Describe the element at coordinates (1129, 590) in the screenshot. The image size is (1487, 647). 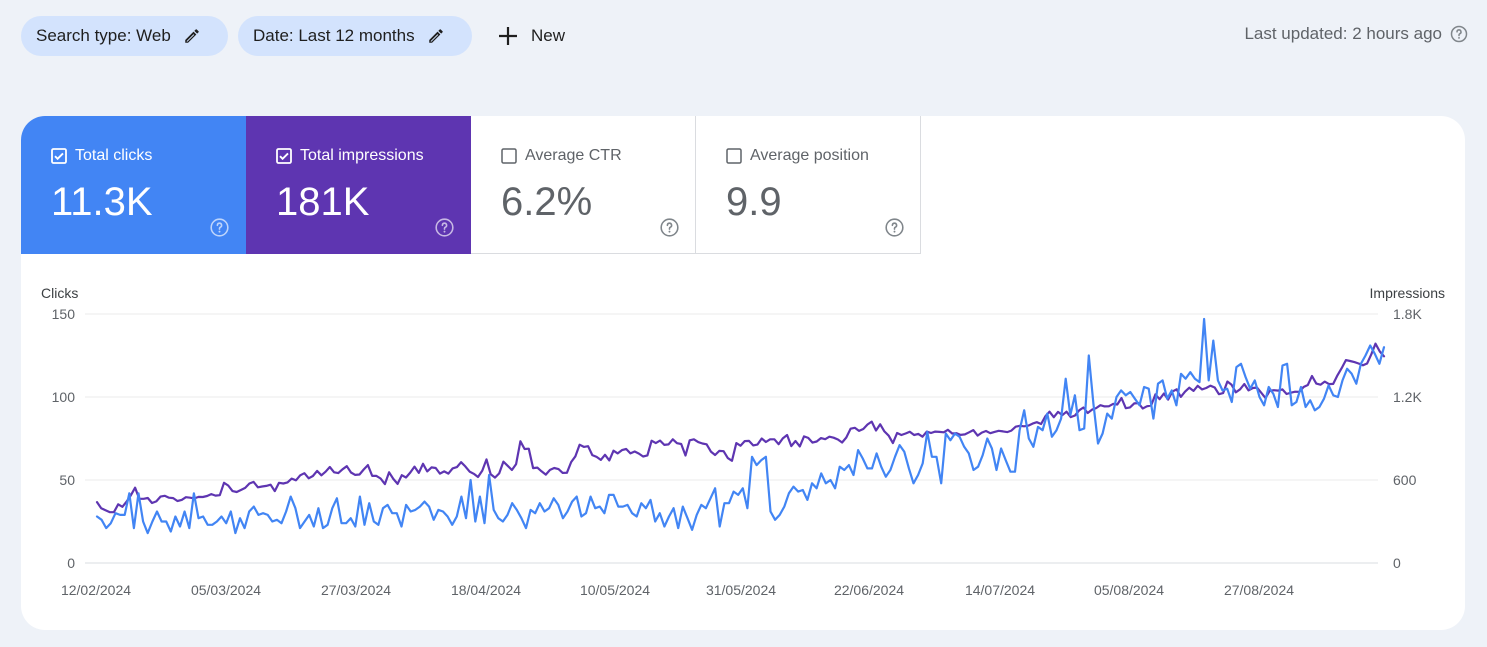
I see `x-tick-label: 05/08/2024` at that location.